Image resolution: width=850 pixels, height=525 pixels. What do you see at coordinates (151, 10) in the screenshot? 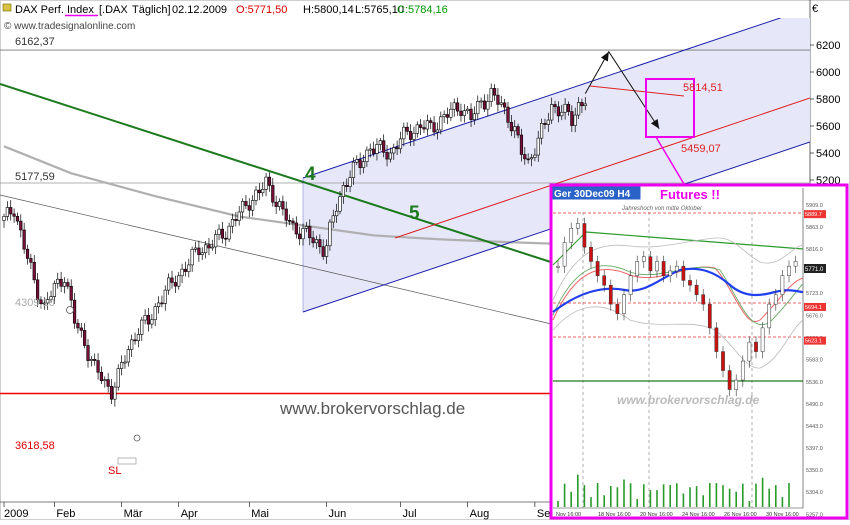
I see `header-period: Täglich]` at bounding box center [151, 10].